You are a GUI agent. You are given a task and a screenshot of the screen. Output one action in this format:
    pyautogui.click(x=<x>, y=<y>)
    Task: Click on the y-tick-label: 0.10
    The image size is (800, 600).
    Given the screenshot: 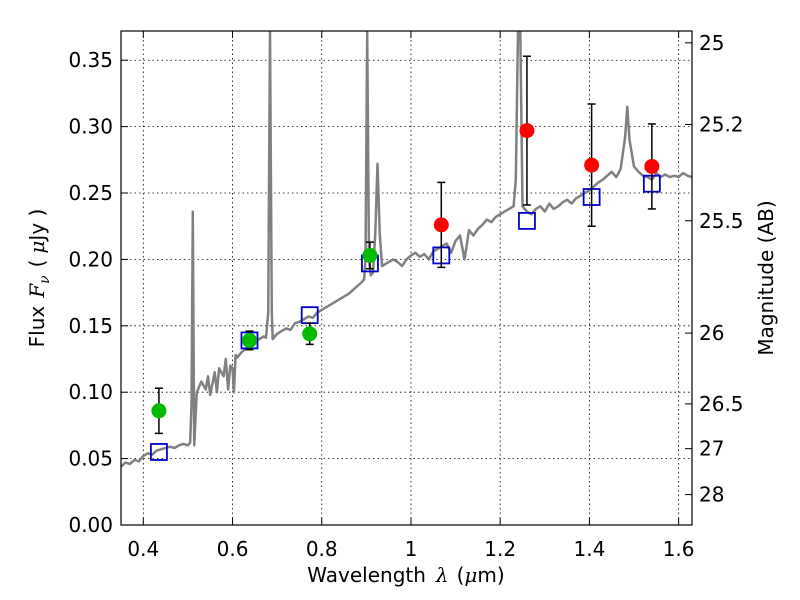 What is the action you would take?
    pyautogui.click(x=90, y=392)
    